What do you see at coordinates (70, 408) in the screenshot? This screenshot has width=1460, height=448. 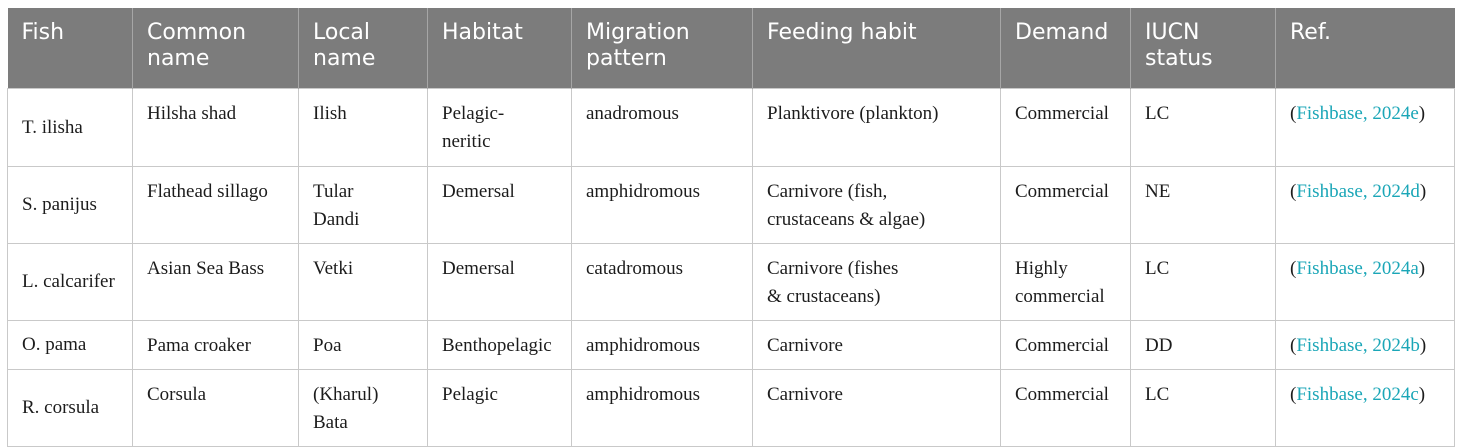 I see `cell-fish: R. corsula` at bounding box center [70, 408].